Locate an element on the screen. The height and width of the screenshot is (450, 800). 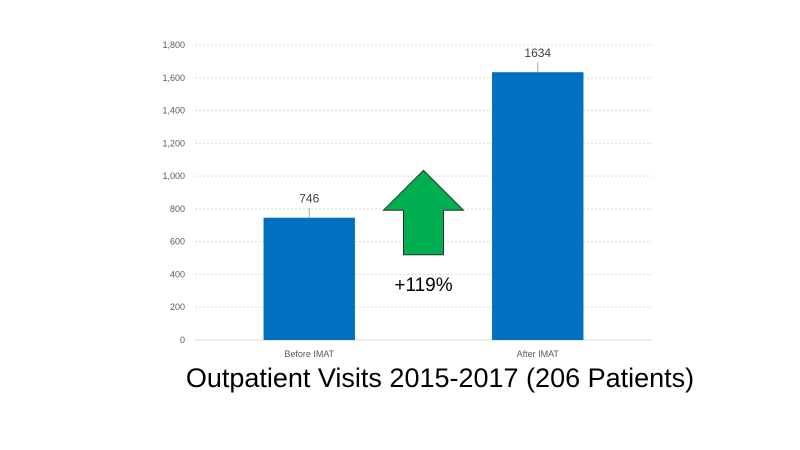
y-tick-label: 200 is located at coordinates (177, 307).